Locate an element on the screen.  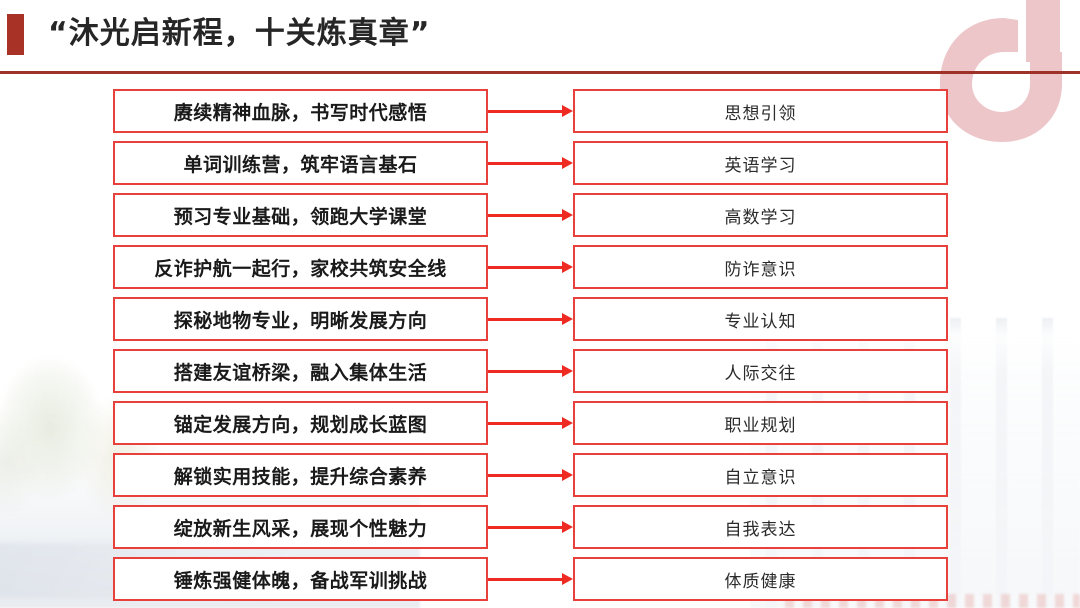
activity-label: 赓续精神血脉，书写时代感悟 is located at coordinates (300, 112).